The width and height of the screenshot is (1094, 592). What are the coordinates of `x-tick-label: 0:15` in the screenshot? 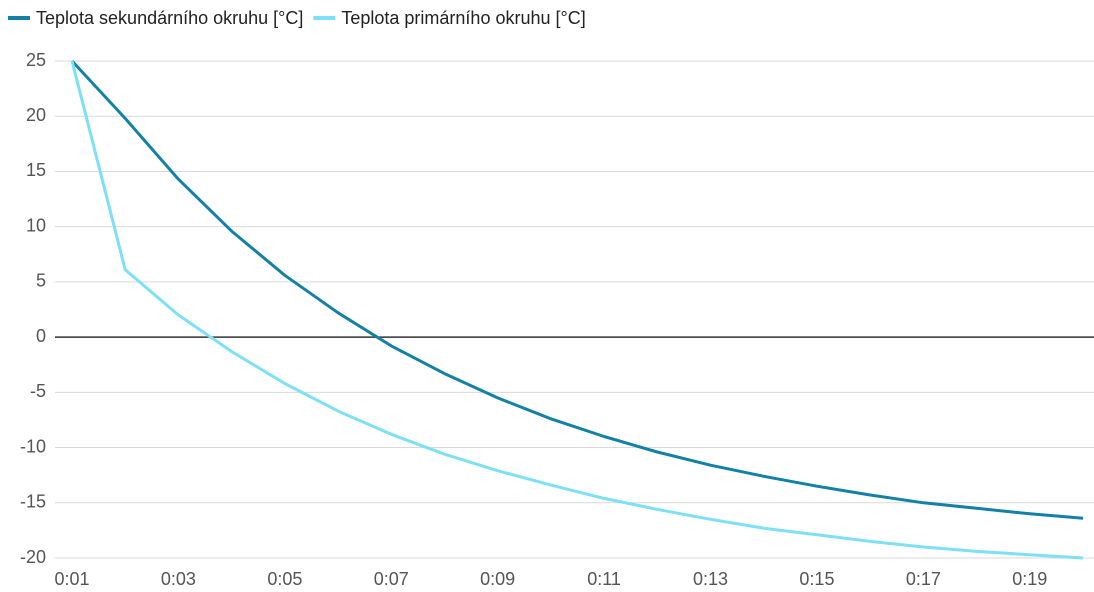 It's located at (816, 579).